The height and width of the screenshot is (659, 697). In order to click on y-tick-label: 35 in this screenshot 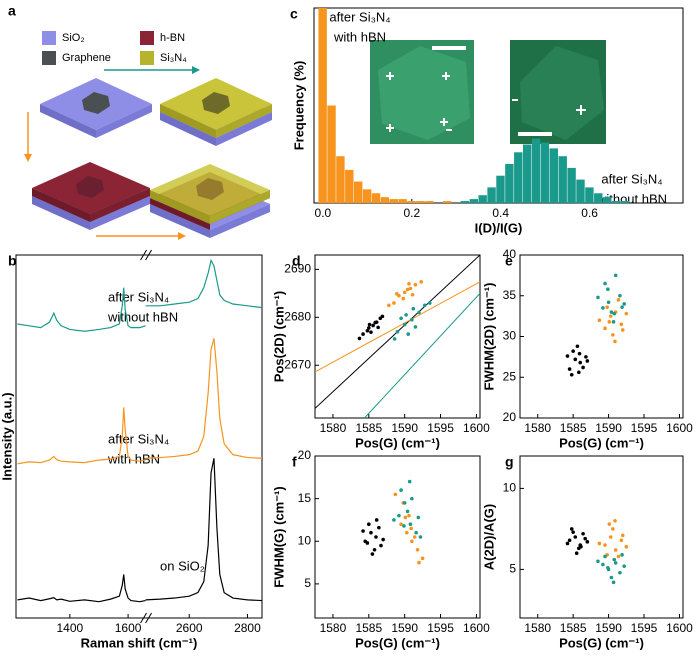, I will do `click(510, 295)`.